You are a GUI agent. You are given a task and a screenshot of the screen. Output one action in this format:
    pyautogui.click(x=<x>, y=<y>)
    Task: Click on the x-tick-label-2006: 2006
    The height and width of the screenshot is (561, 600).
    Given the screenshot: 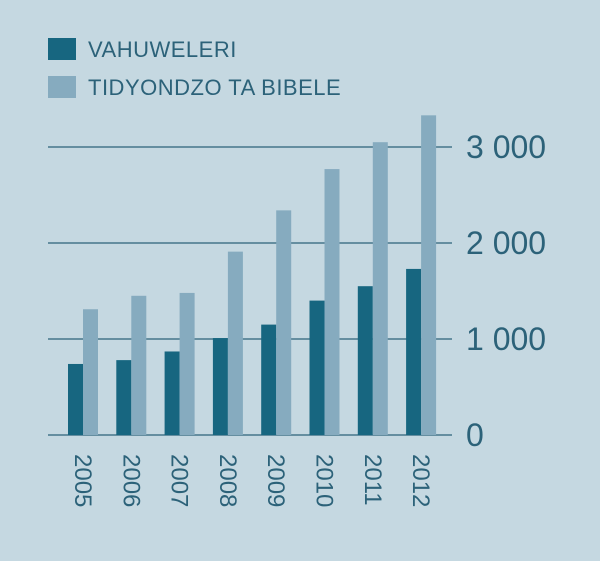 What is the action you would take?
    pyautogui.click(x=130, y=480)
    